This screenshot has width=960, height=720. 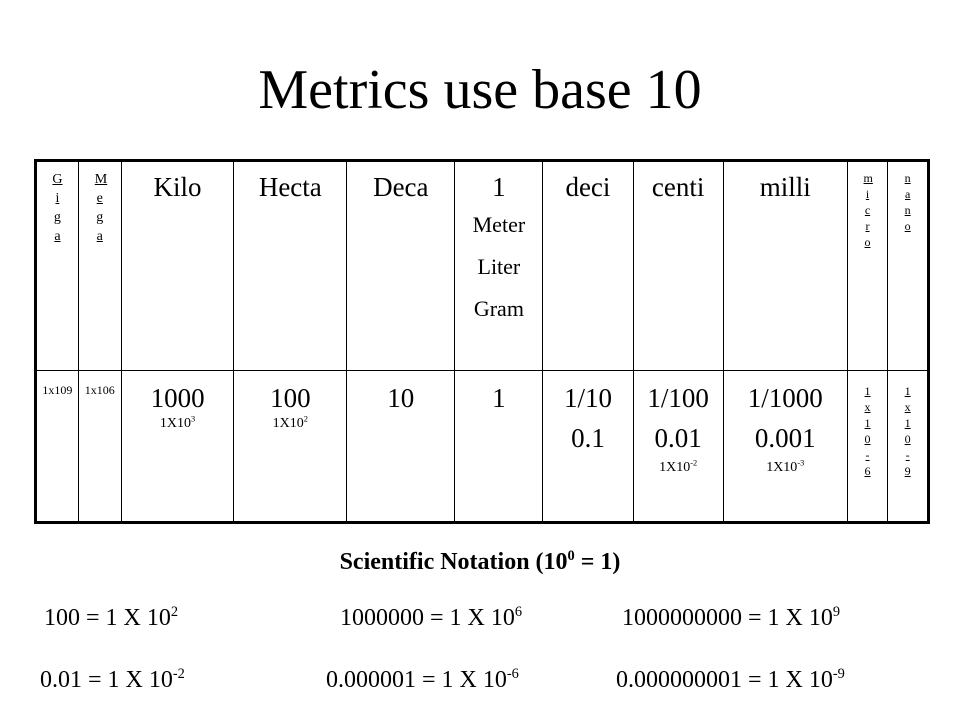 I want to click on base-unit-gram: Gram, so click(x=498, y=308).